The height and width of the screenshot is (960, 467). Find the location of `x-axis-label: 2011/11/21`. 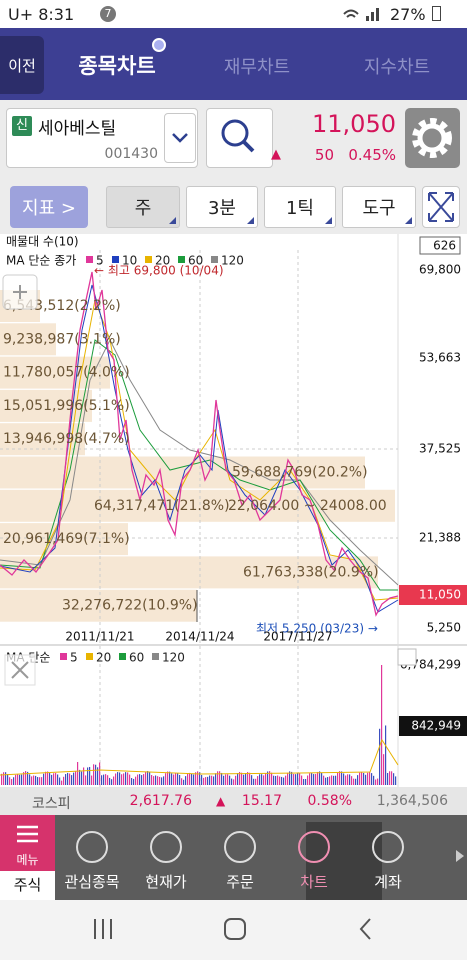

x-axis-label: 2011/11/21 is located at coordinates (99, 637).